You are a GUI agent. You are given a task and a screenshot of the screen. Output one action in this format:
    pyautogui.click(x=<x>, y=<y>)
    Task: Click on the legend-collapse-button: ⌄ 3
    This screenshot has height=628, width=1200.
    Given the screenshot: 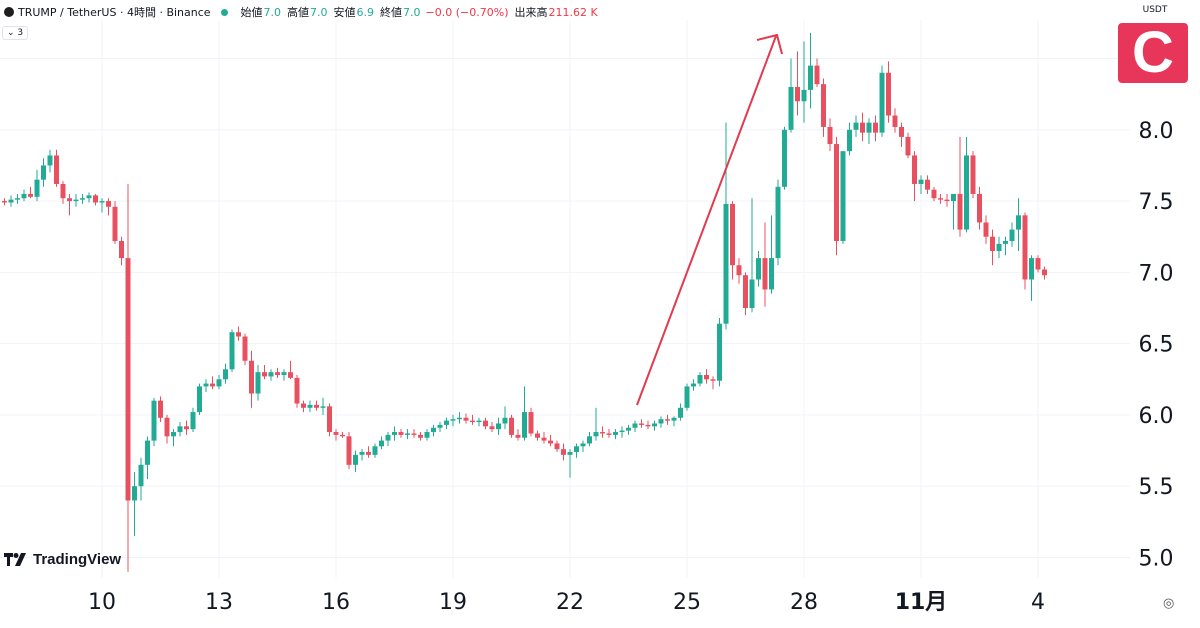 What is the action you would take?
    pyautogui.click(x=15, y=33)
    